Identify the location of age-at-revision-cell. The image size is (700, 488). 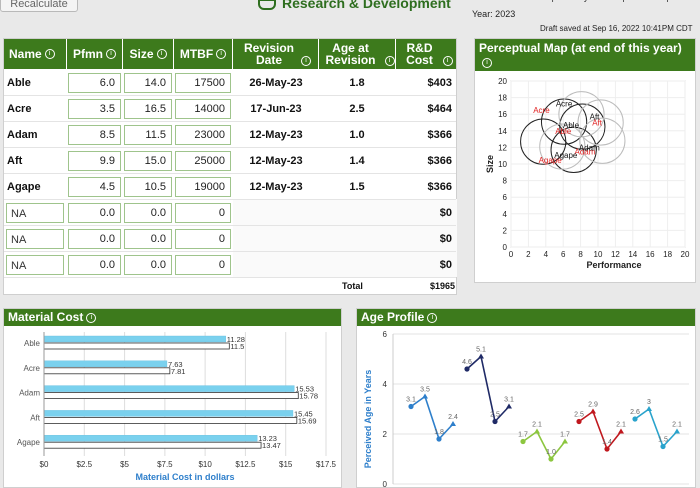
(357, 265).